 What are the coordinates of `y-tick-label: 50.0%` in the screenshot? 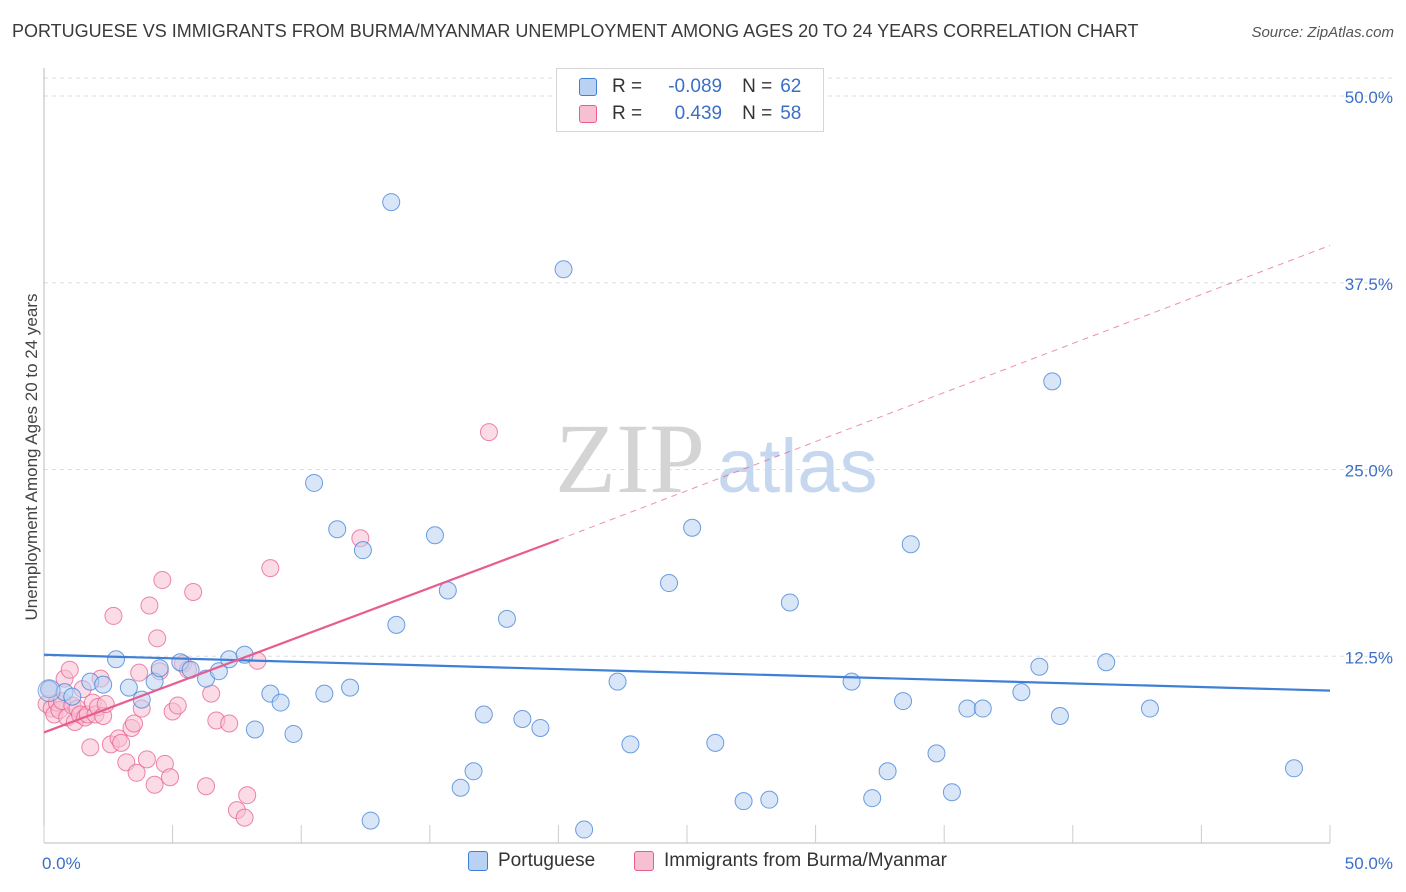 It's located at (1369, 97).